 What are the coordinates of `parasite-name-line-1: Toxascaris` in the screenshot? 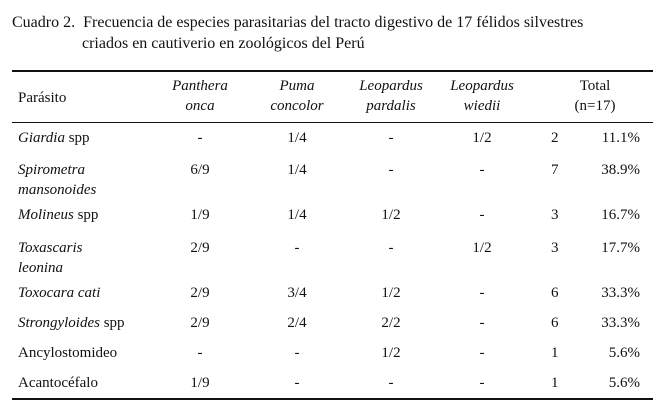 It's located at (50, 248).